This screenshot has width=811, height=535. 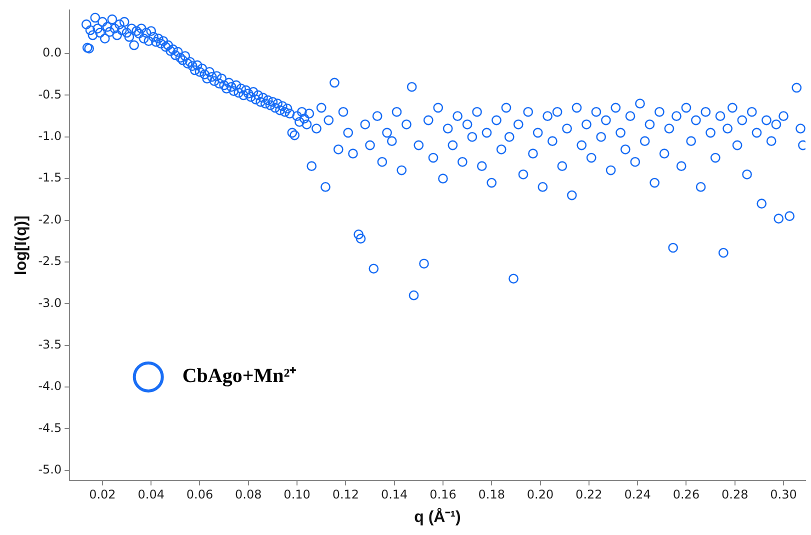 I want to click on x-tick-label: 0.20, so click(x=540, y=495).